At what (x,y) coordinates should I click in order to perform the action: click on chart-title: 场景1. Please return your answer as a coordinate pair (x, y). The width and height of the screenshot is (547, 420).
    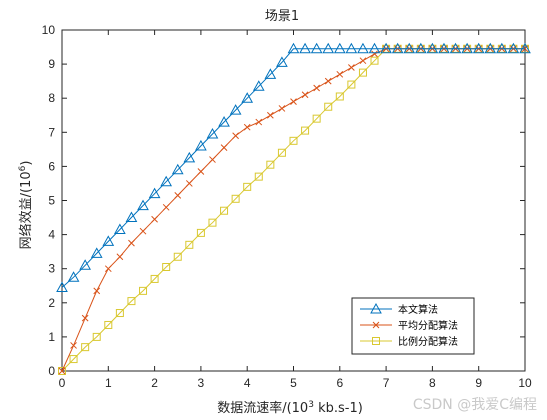
    Looking at the image, I should click on (282, 16).